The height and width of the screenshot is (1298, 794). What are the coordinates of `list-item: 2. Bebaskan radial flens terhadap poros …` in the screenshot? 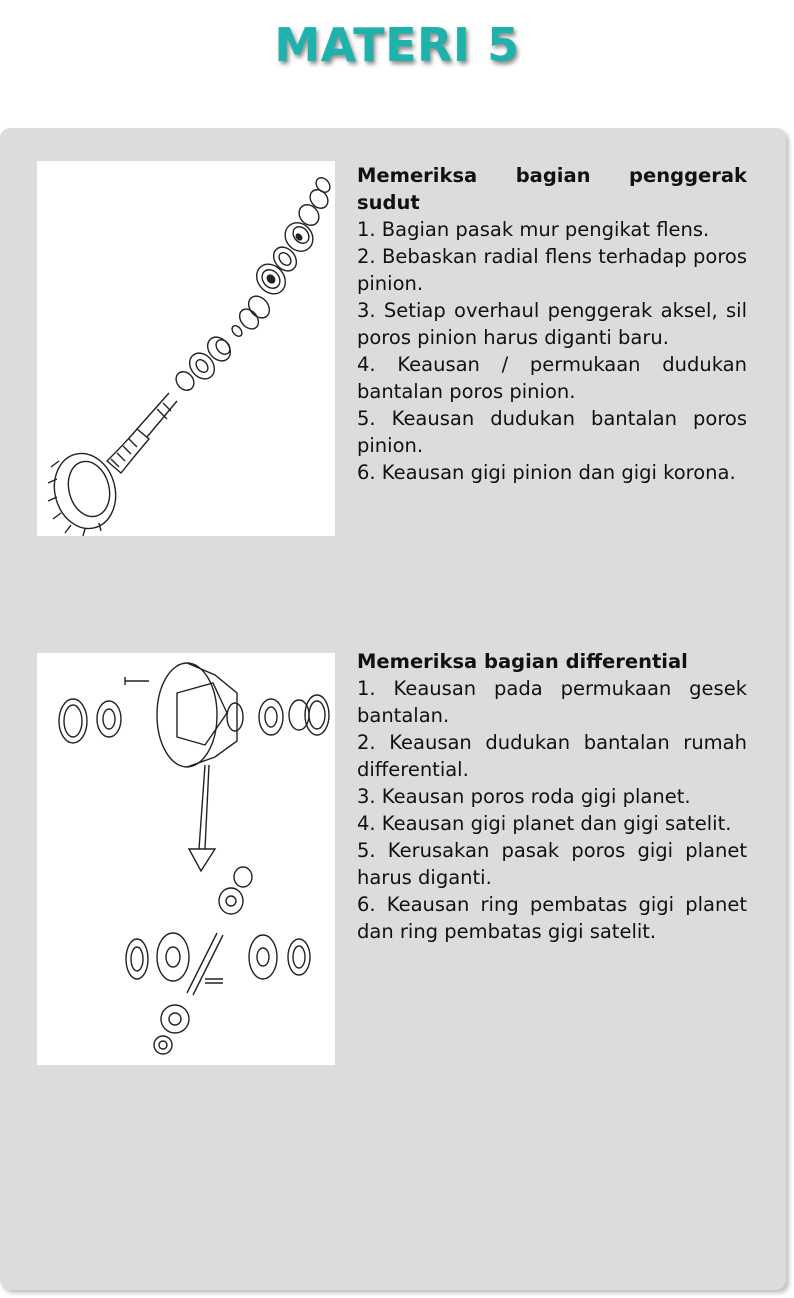 It's located at (552, 270).